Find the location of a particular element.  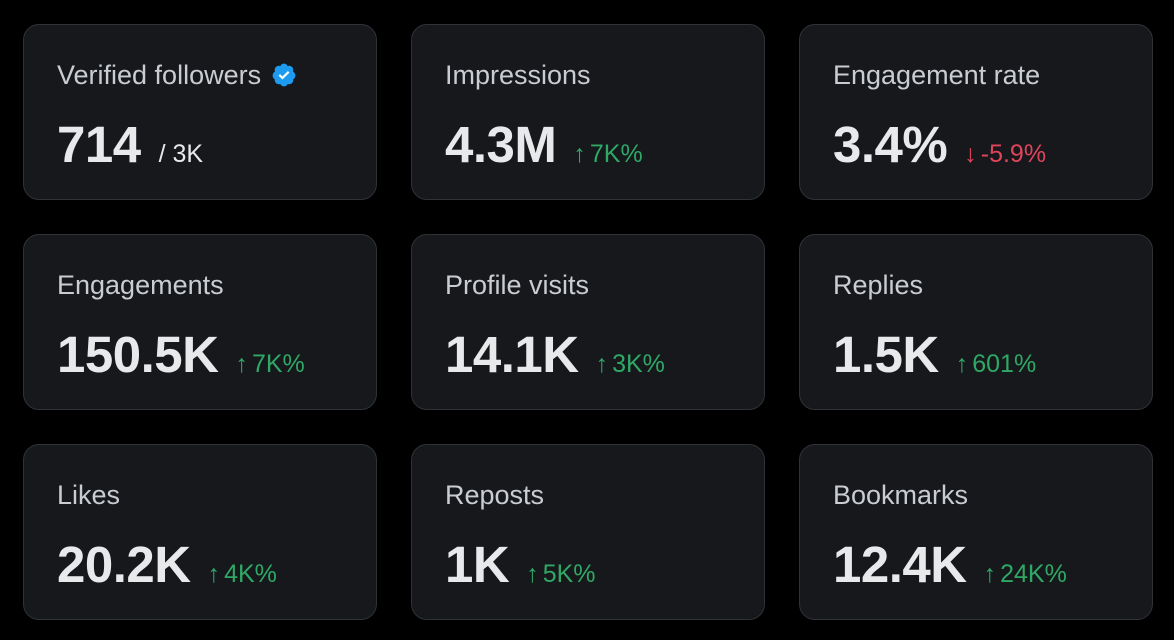

metric-denominator: / 3K is located at coordinates (181, 154).